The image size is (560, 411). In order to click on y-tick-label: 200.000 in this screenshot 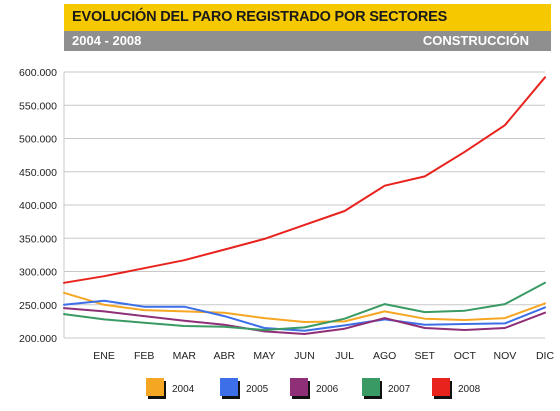, I will do `click(38, 339)`.